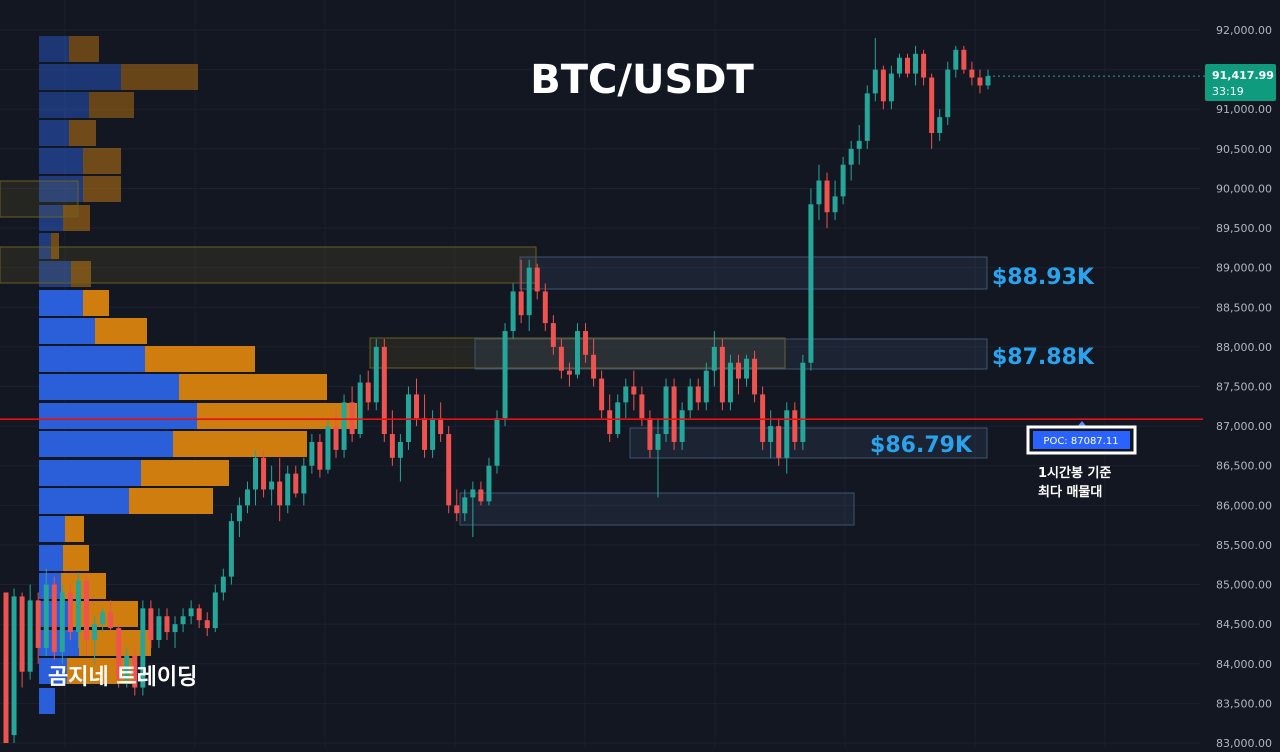 The image size is (1280, 752). I want to click on y-tick-label: 90,500.00, so click(1244, 149).